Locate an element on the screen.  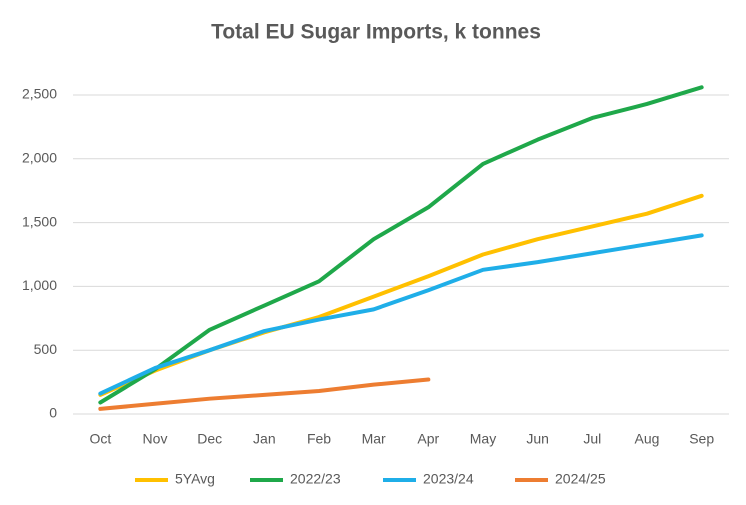
x-tick-label: Mar is located at coordinates (374, 439).